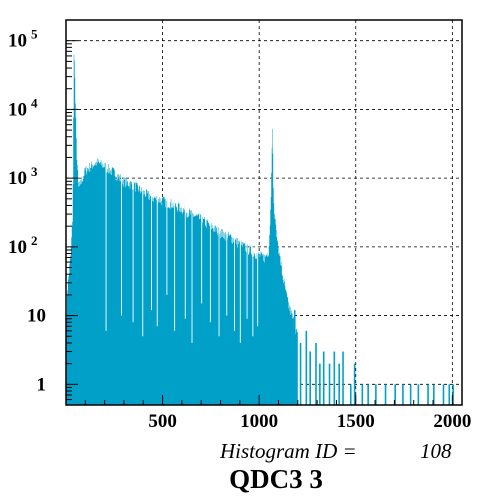  Describe the element at coordinates (42, 384) in the screenshot. I see `y-tick-label: 1` at that location.